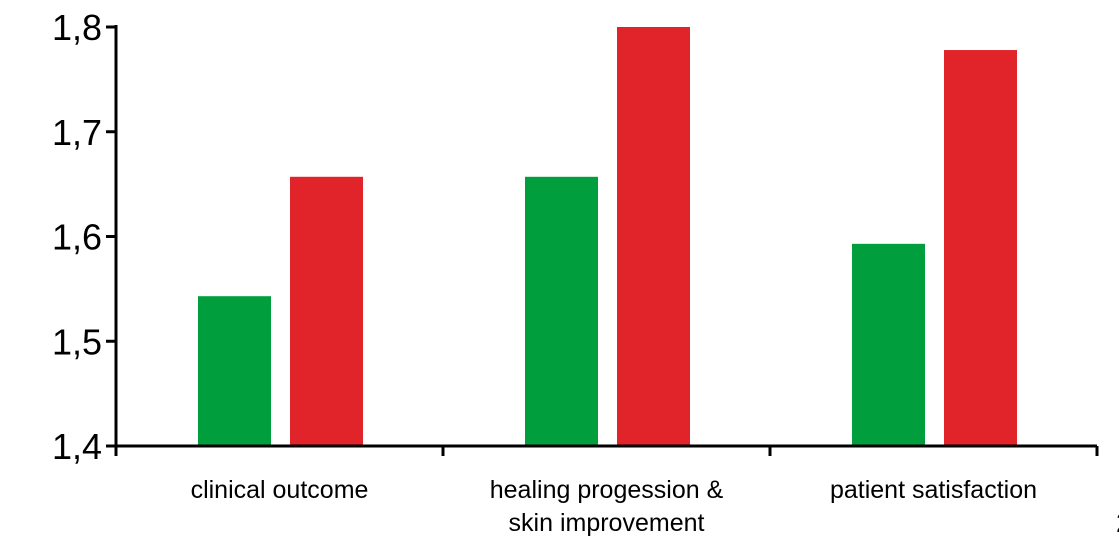 This screenshot has height=537, width=1119. Describe the element at coordinates (980, 248) in the screenshot. I see `bar-series2-cat3` at that location.